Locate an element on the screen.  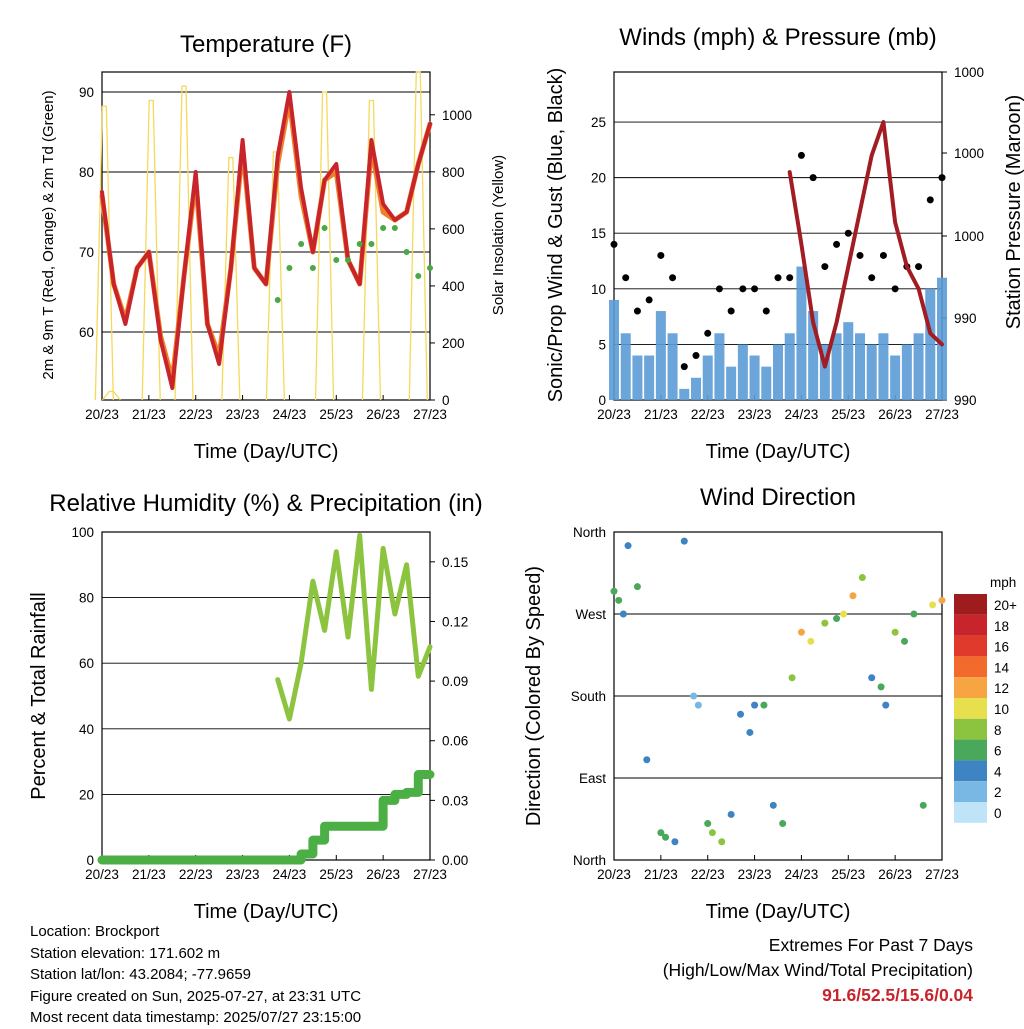
temperature-frame is located at coordinates (266, 236).